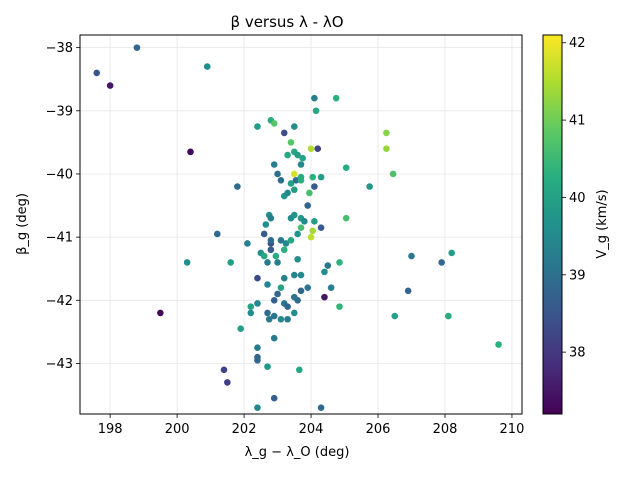 The height and width of the screenshot is (478, 640). I want to click on x-tick-label: 202, so click(244, 429).